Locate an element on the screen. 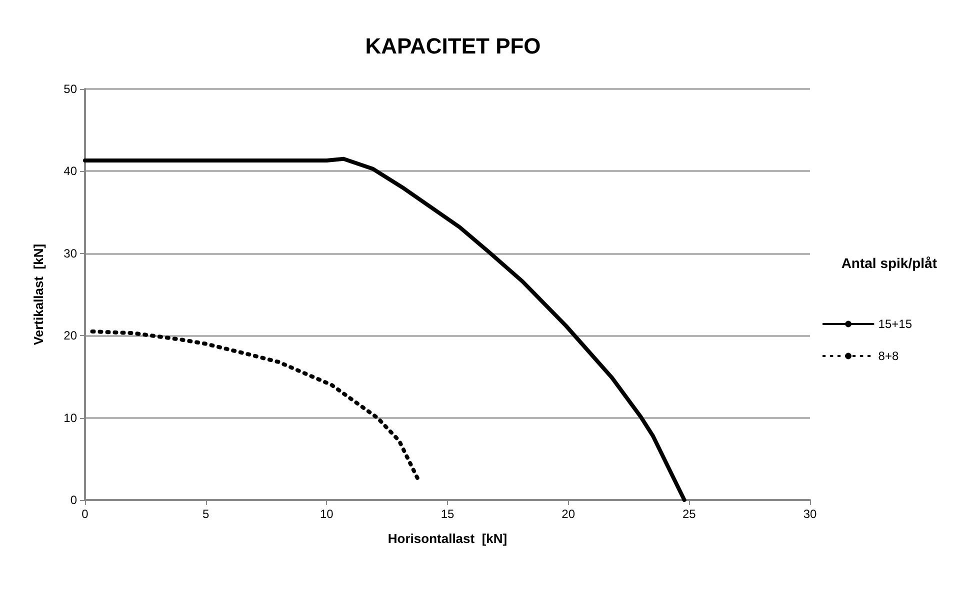 The image size is (955, 595). x-tick-label: 0 is located at coordinates (85, 514).